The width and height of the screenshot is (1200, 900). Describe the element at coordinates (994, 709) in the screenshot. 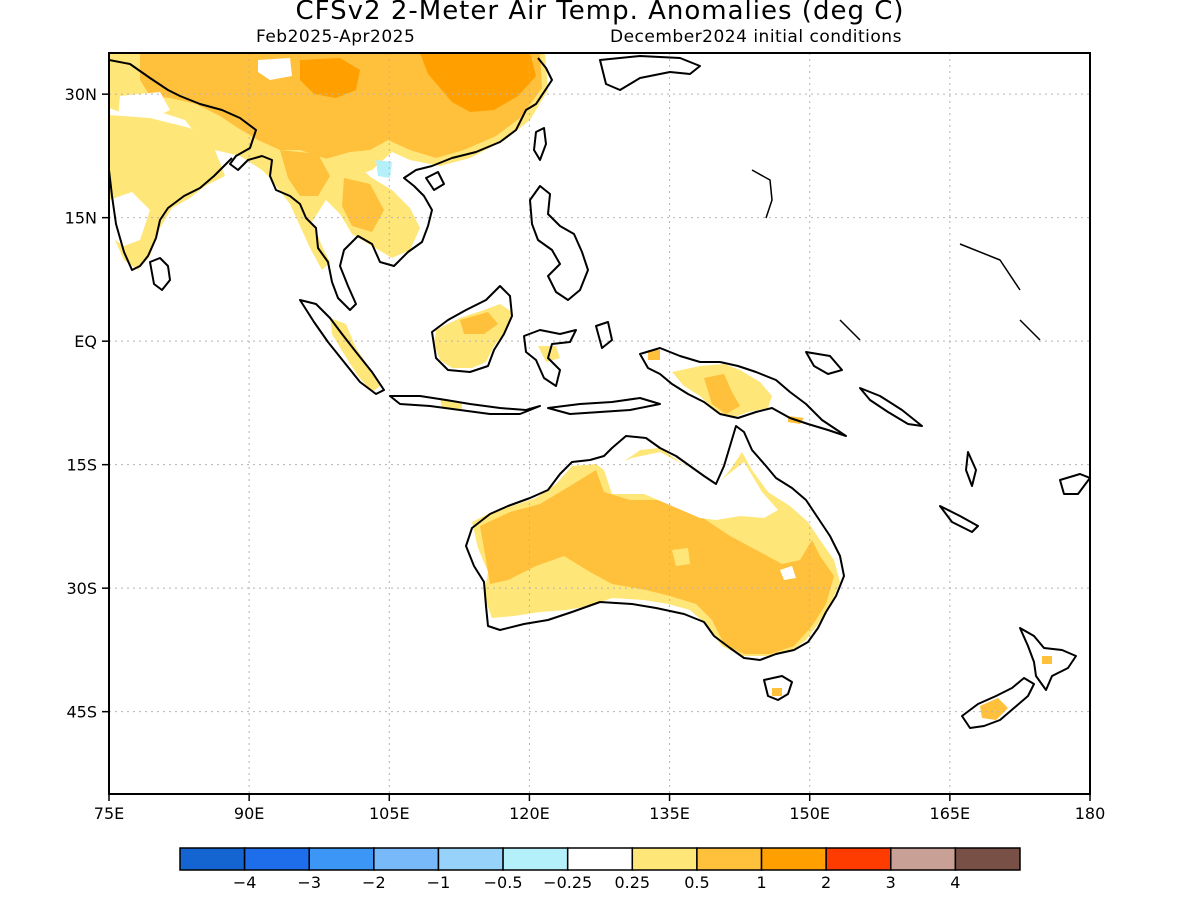

I see `shade-nz-south-mid` at that location.